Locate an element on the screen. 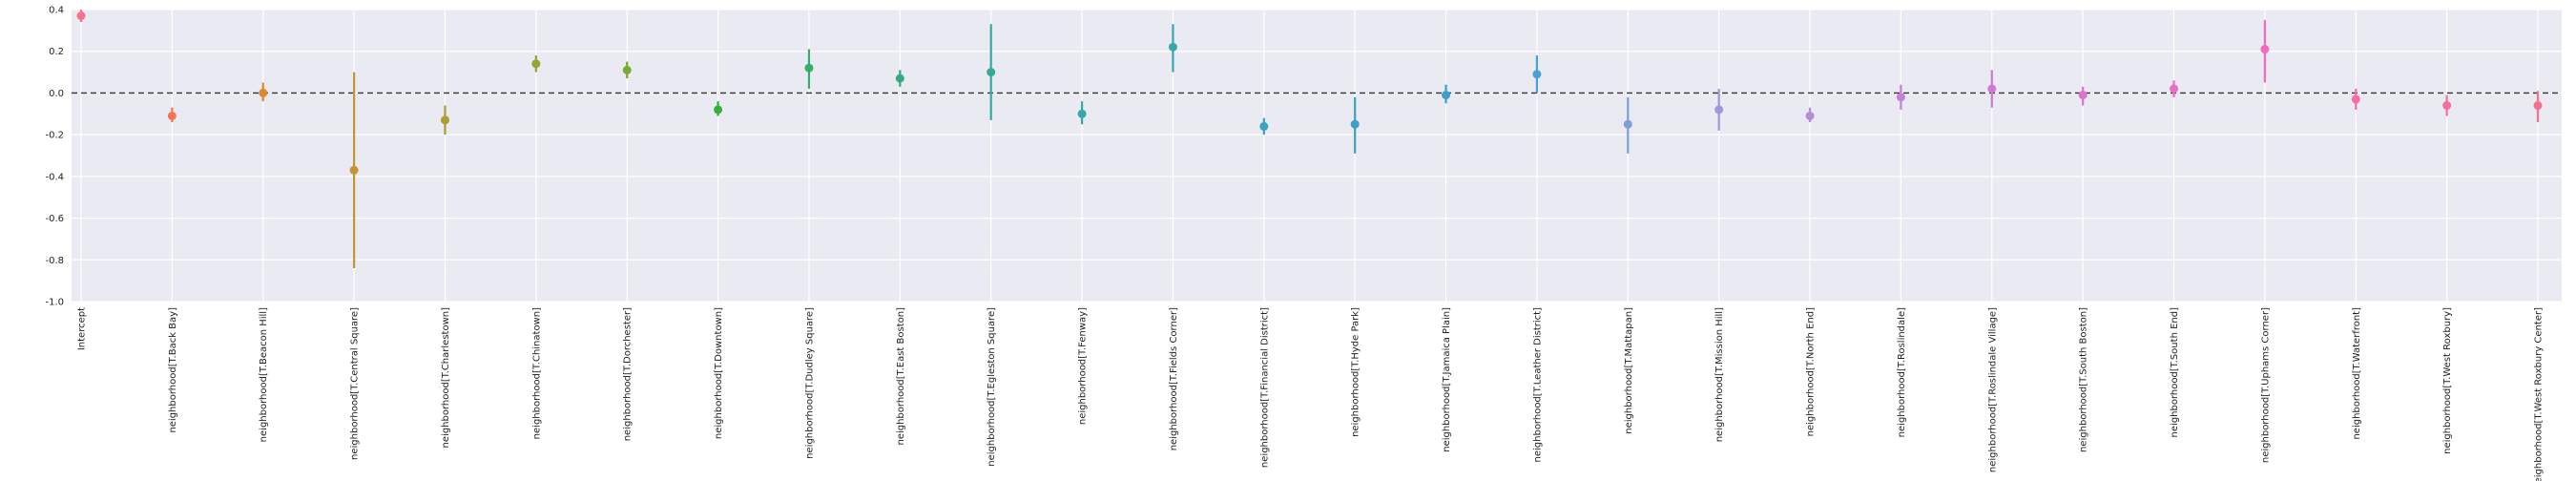 The image size is (2576, 481). x-tick-label: neighborhood[T.Egleston Square] is located at coordinates (992, 387).